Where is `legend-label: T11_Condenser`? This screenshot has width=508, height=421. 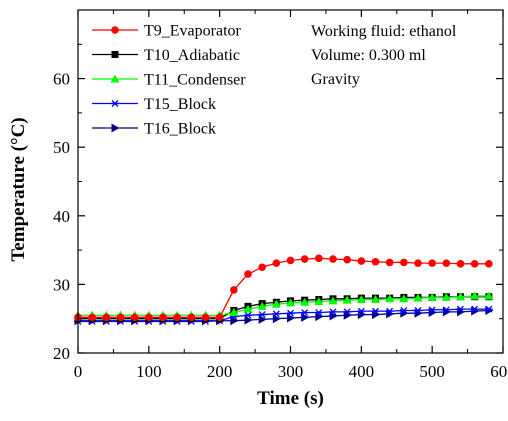
legend-label: T11_Condenser is located at coordinates (195, 80).